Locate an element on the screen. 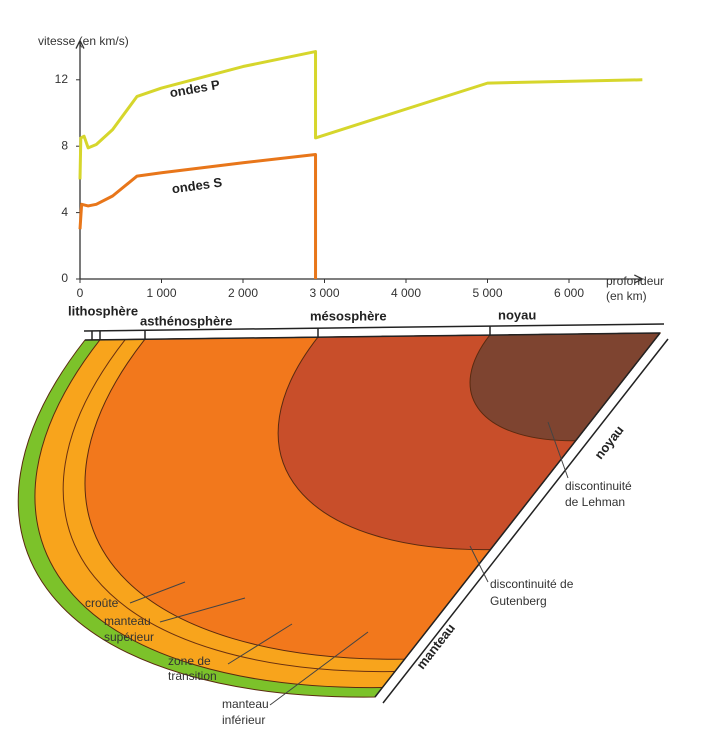  x-tick-label: 1 000 is located at coordinates (161, 293).